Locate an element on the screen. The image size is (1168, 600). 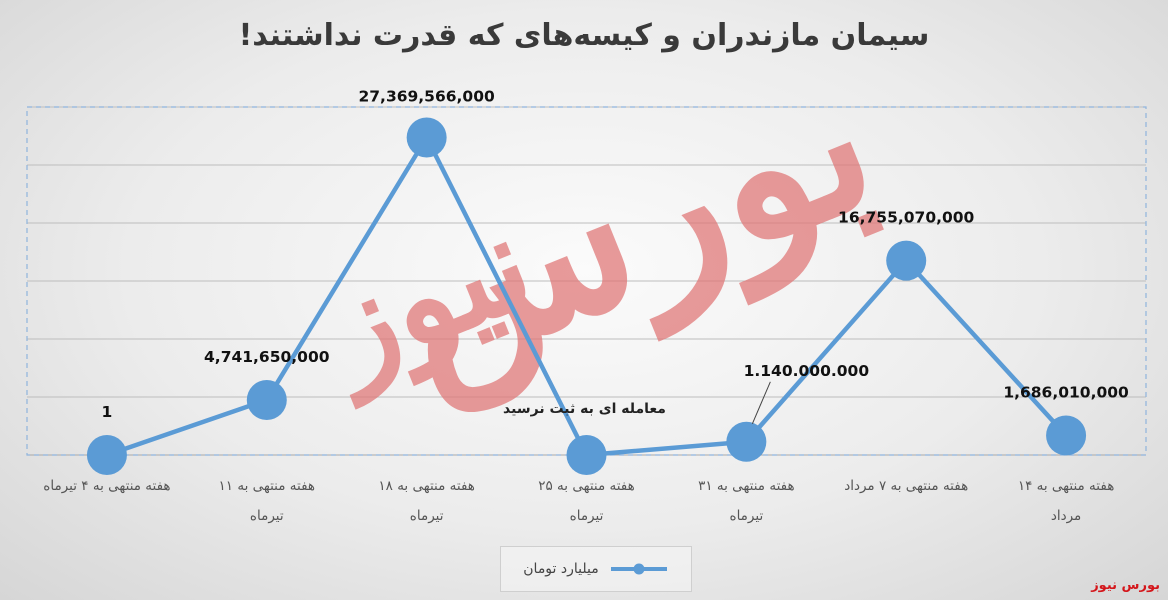
x-tick-label: هفته منتهی به ۱۸ is located at coordinates (426, 486).